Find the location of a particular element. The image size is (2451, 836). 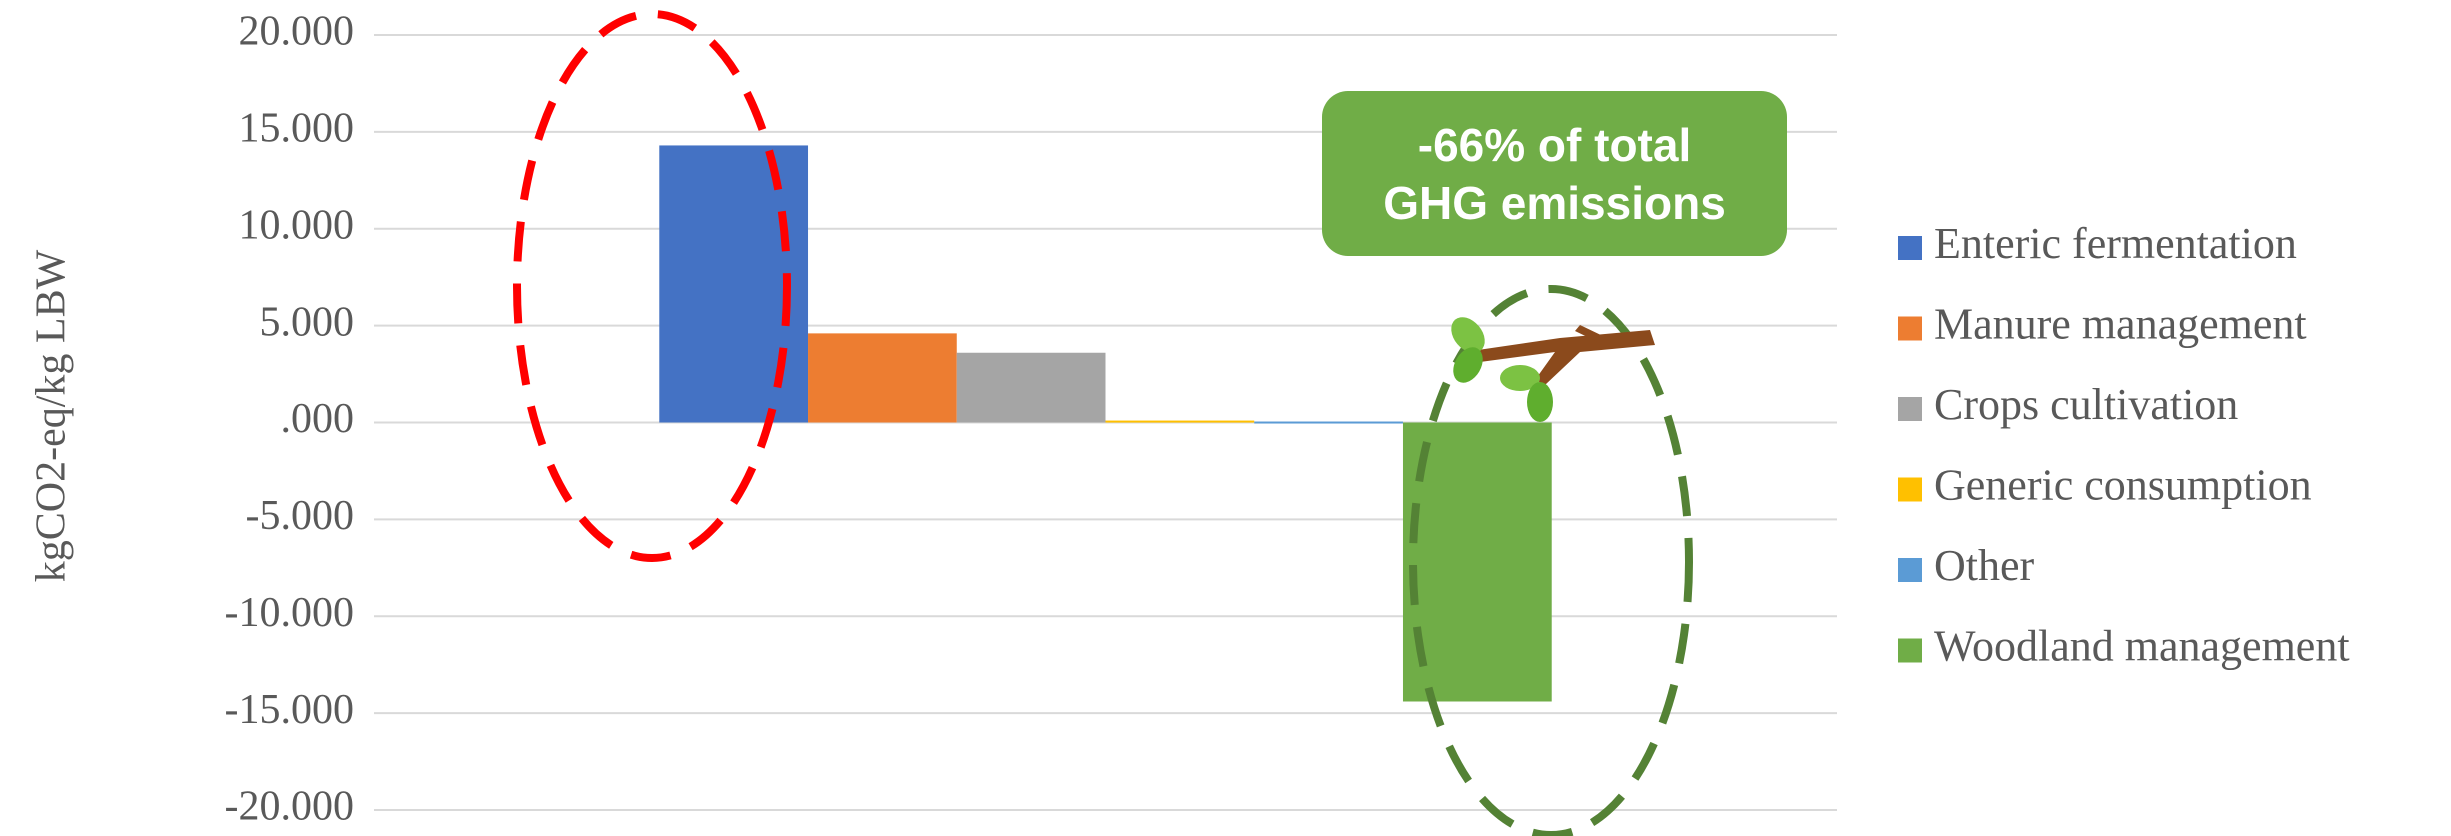

y-tick-label: 20.000 is located at coordinates (297, 32).